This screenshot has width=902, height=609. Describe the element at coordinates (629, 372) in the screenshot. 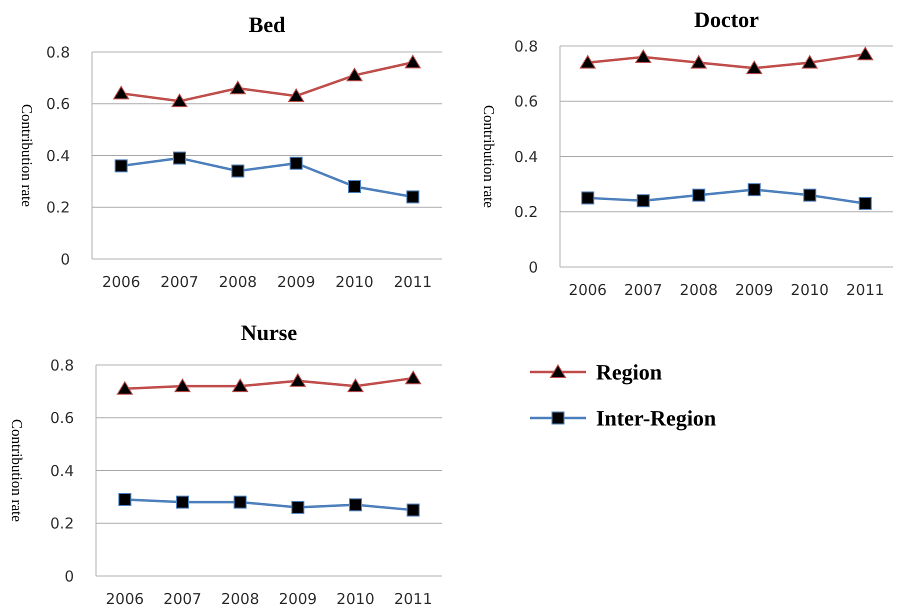

I see `legend-label: Region` at that location.